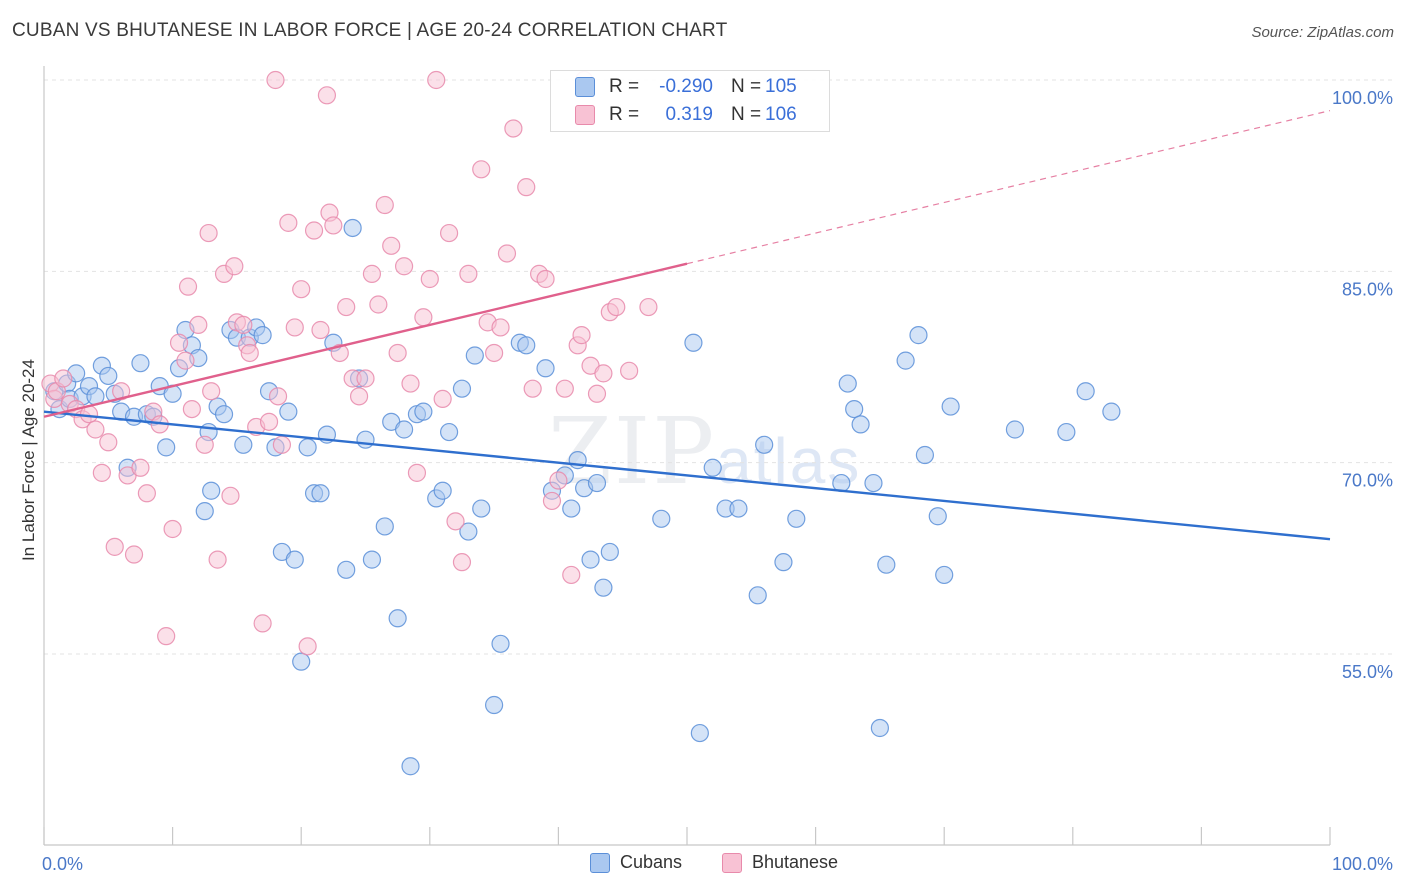  I want to click on y-tick-label: 100.0%, so click(1362, 98).